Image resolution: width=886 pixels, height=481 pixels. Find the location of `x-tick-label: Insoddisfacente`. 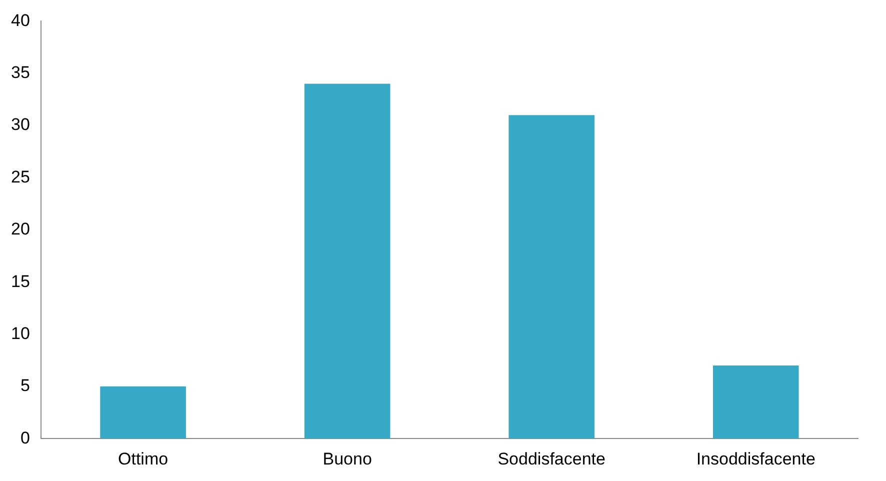

x-tick-label: Insoddisfacente is located at coordinates (756, 458).